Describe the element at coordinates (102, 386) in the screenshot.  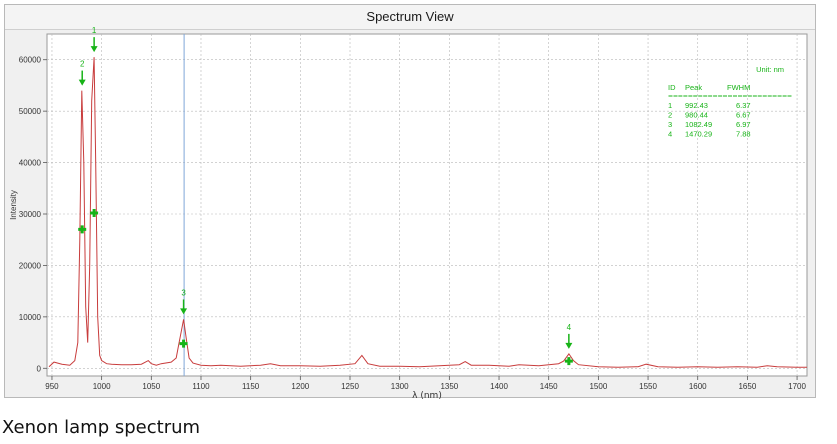
I see `x-tick-label: 1000` at that location.